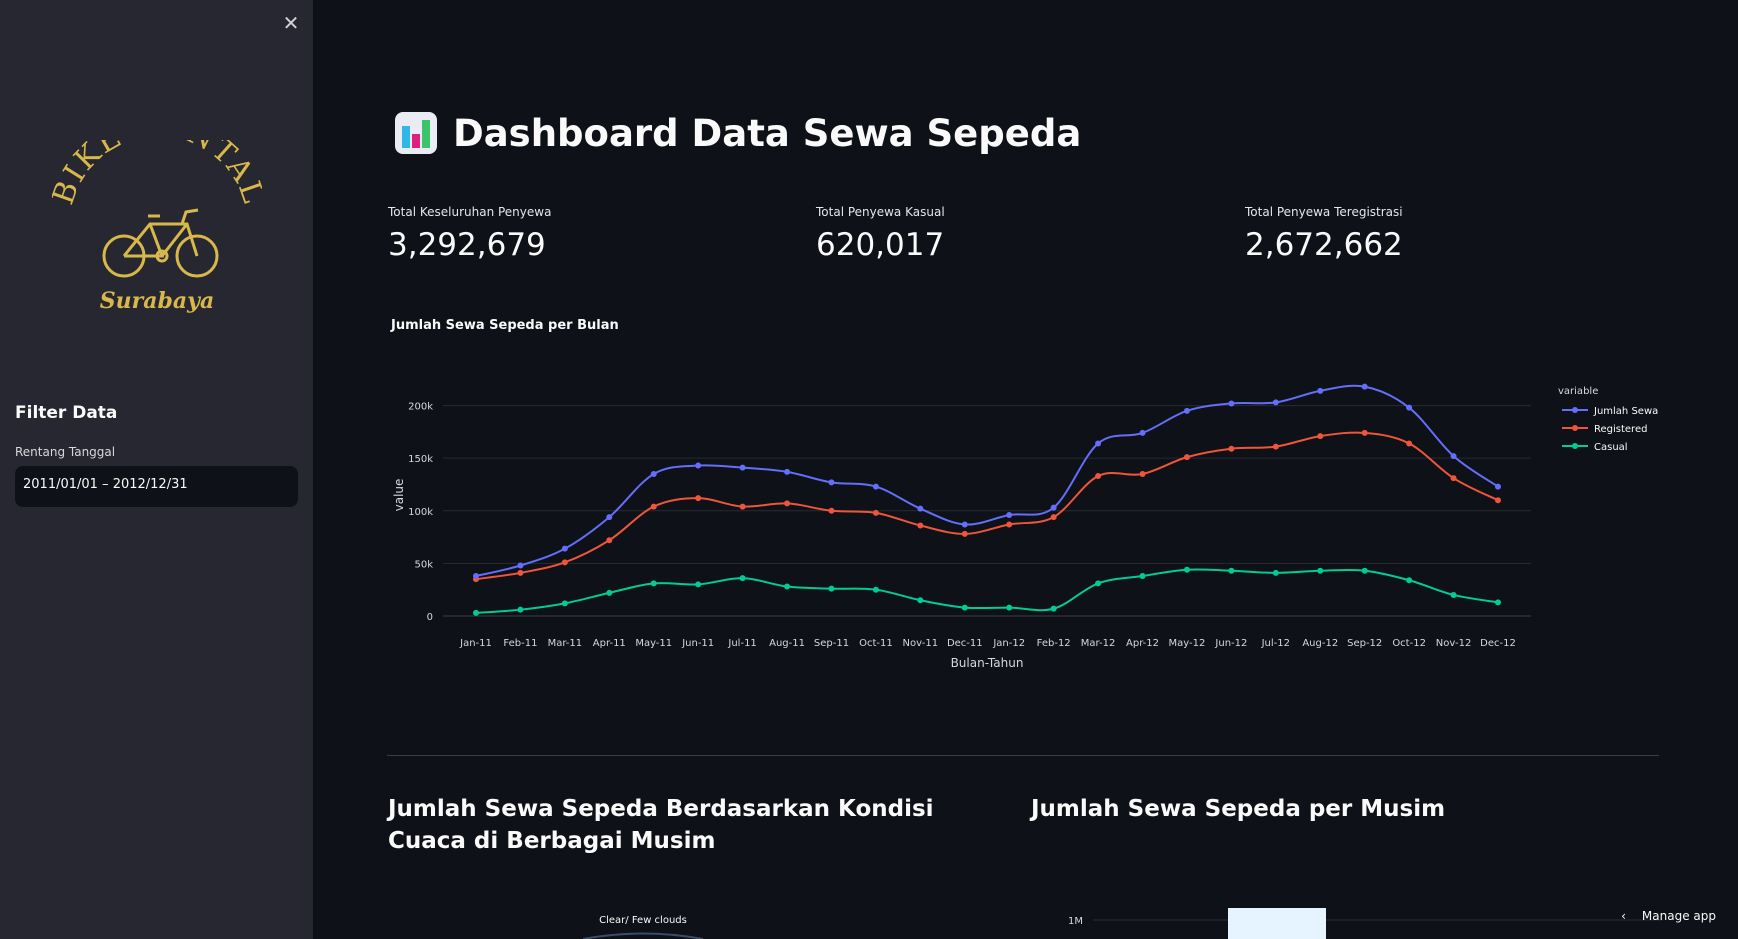 This screenshot has width=1738, height=939. I want to click on x-tick-label: Jul-11, so click(741, 643).